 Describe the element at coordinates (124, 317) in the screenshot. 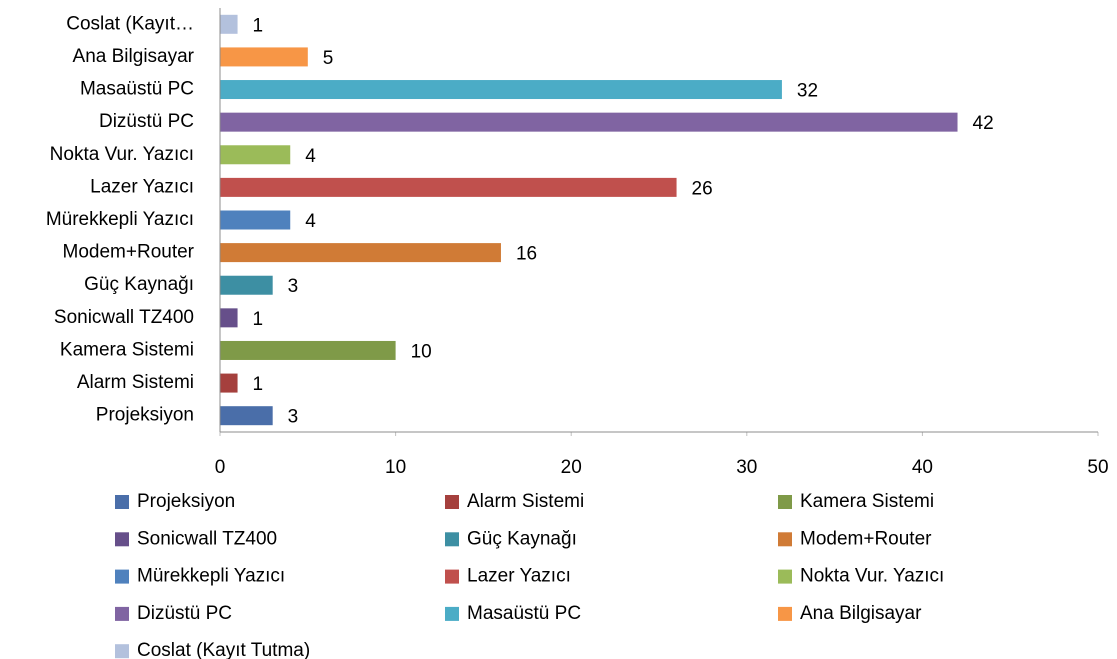

I see `y-tick-label: Sonicwall TZ400` at that location.